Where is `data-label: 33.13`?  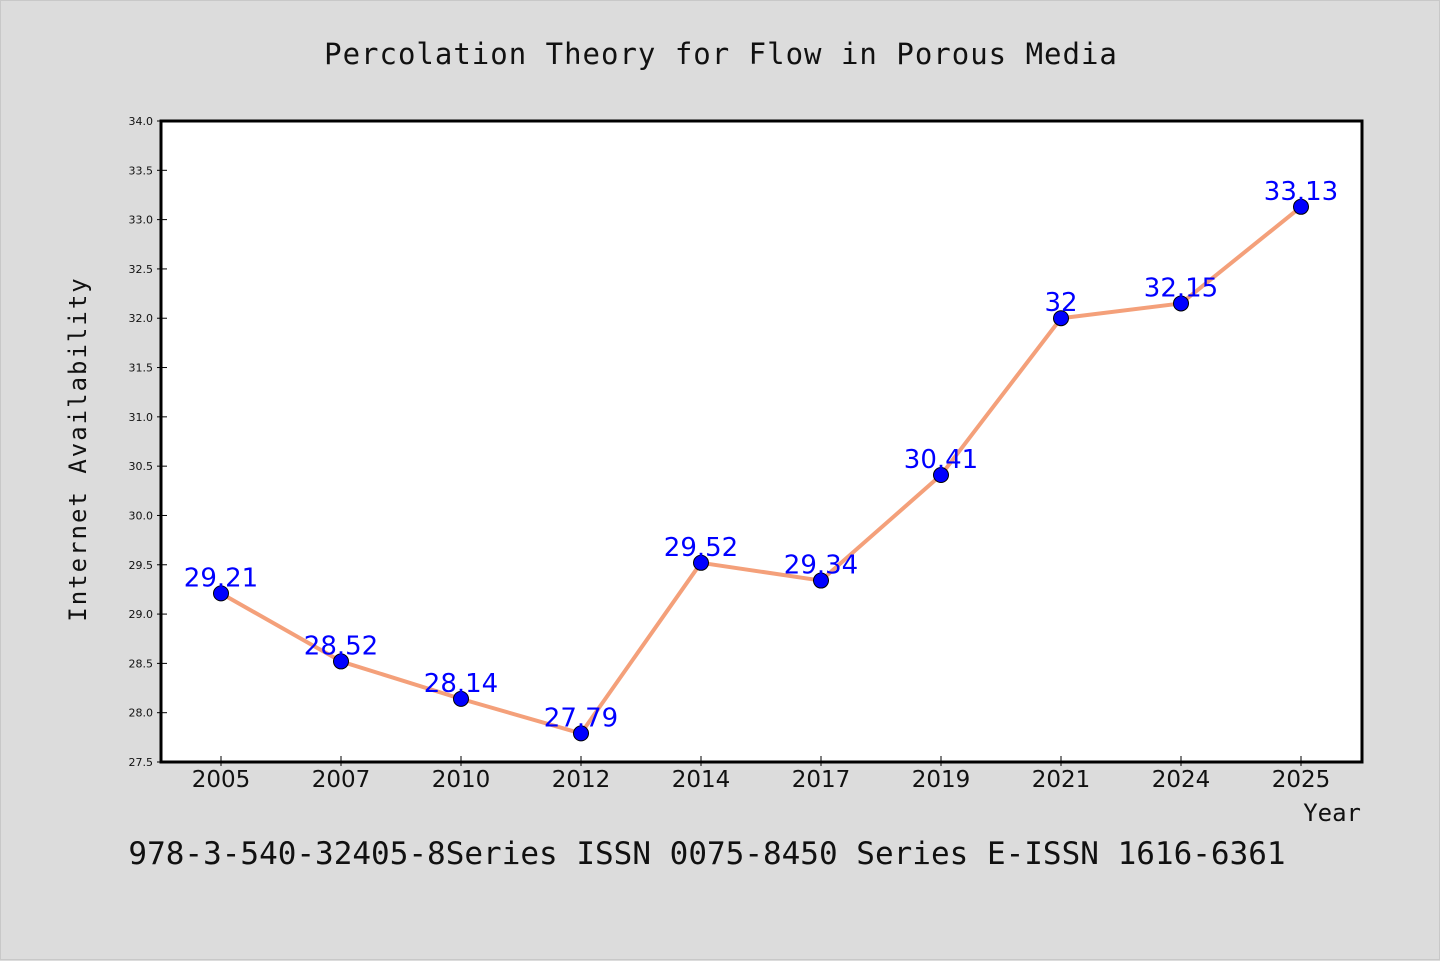
data-label: 33.13 is located at coordinates (1301, 192).